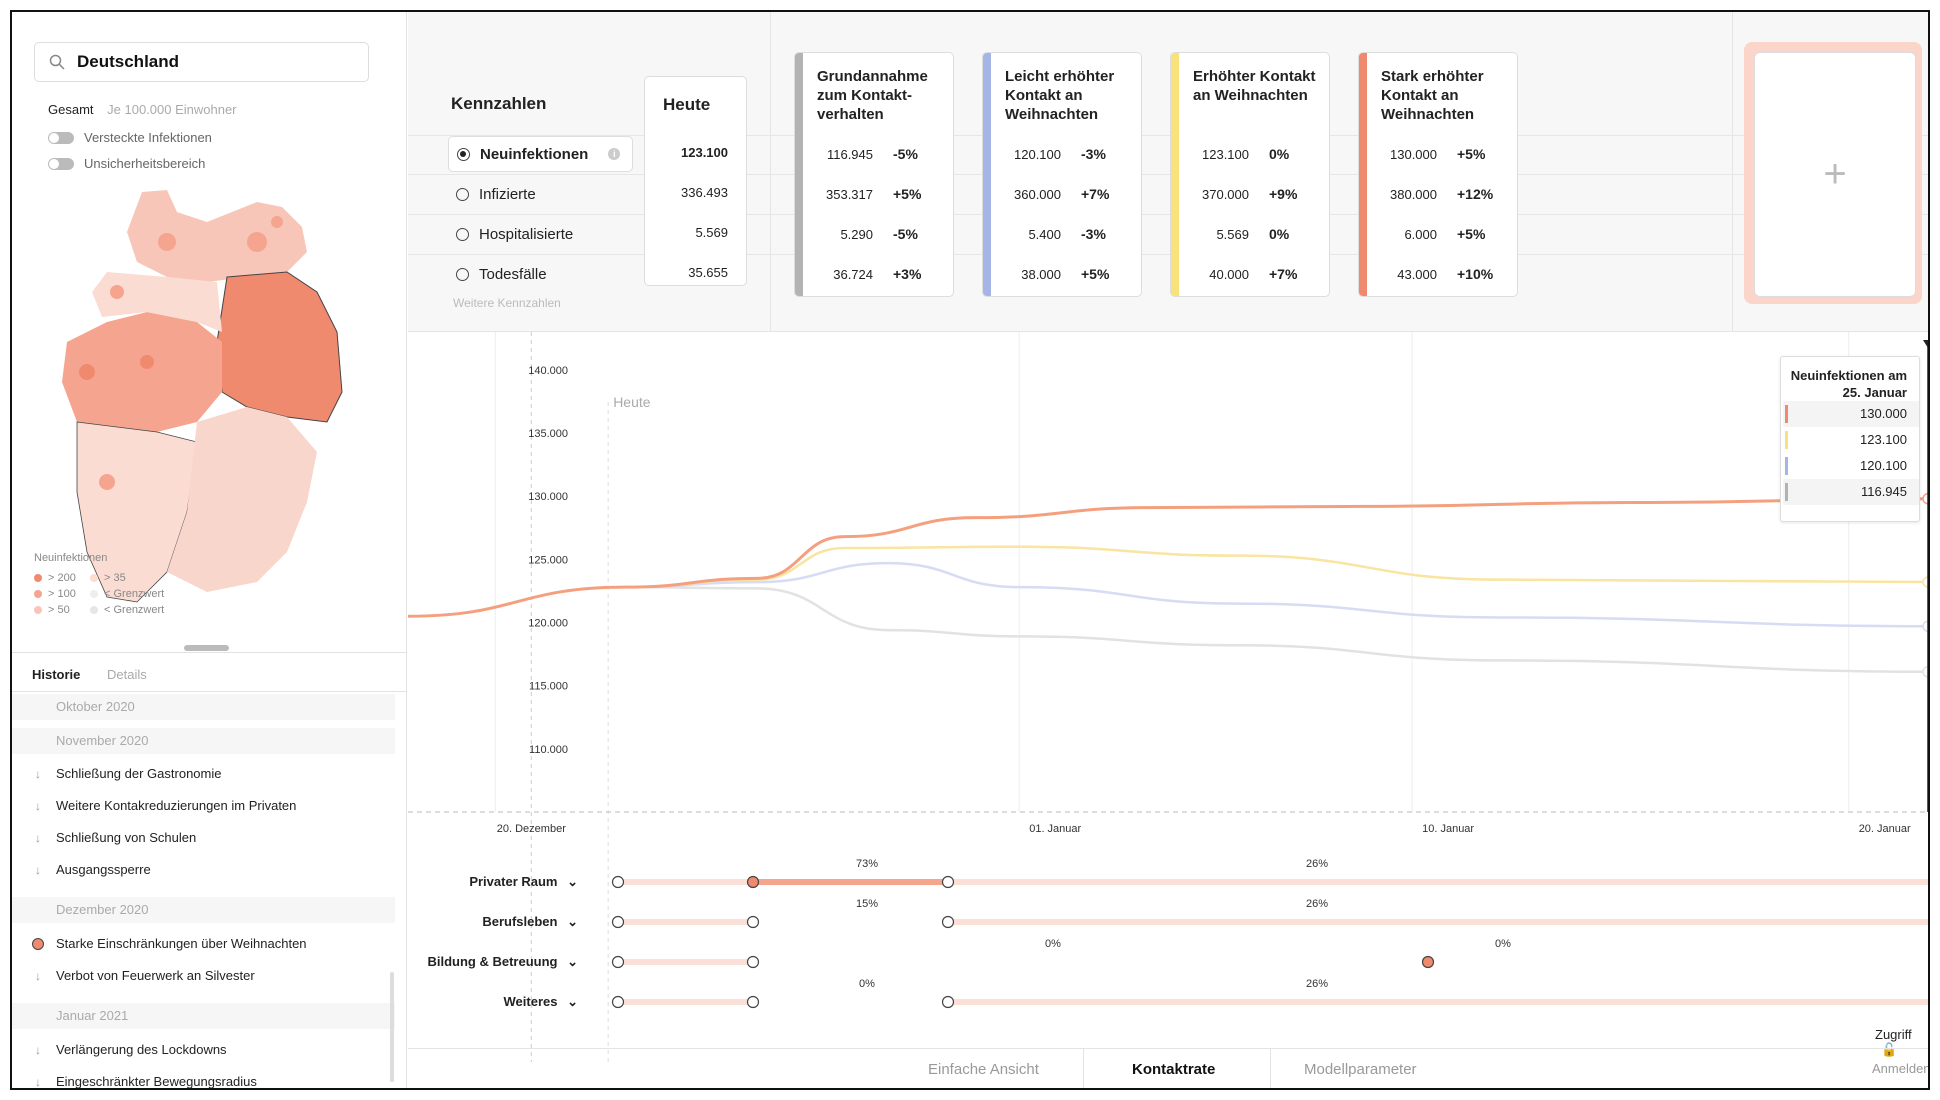 Image resolution: width=1940 pixels, height=1100 pixels. What do you see at coordinates (548, 687) in the screenshot?
I see `y-tick-label: 115.000` at bounding box center [548, 687].